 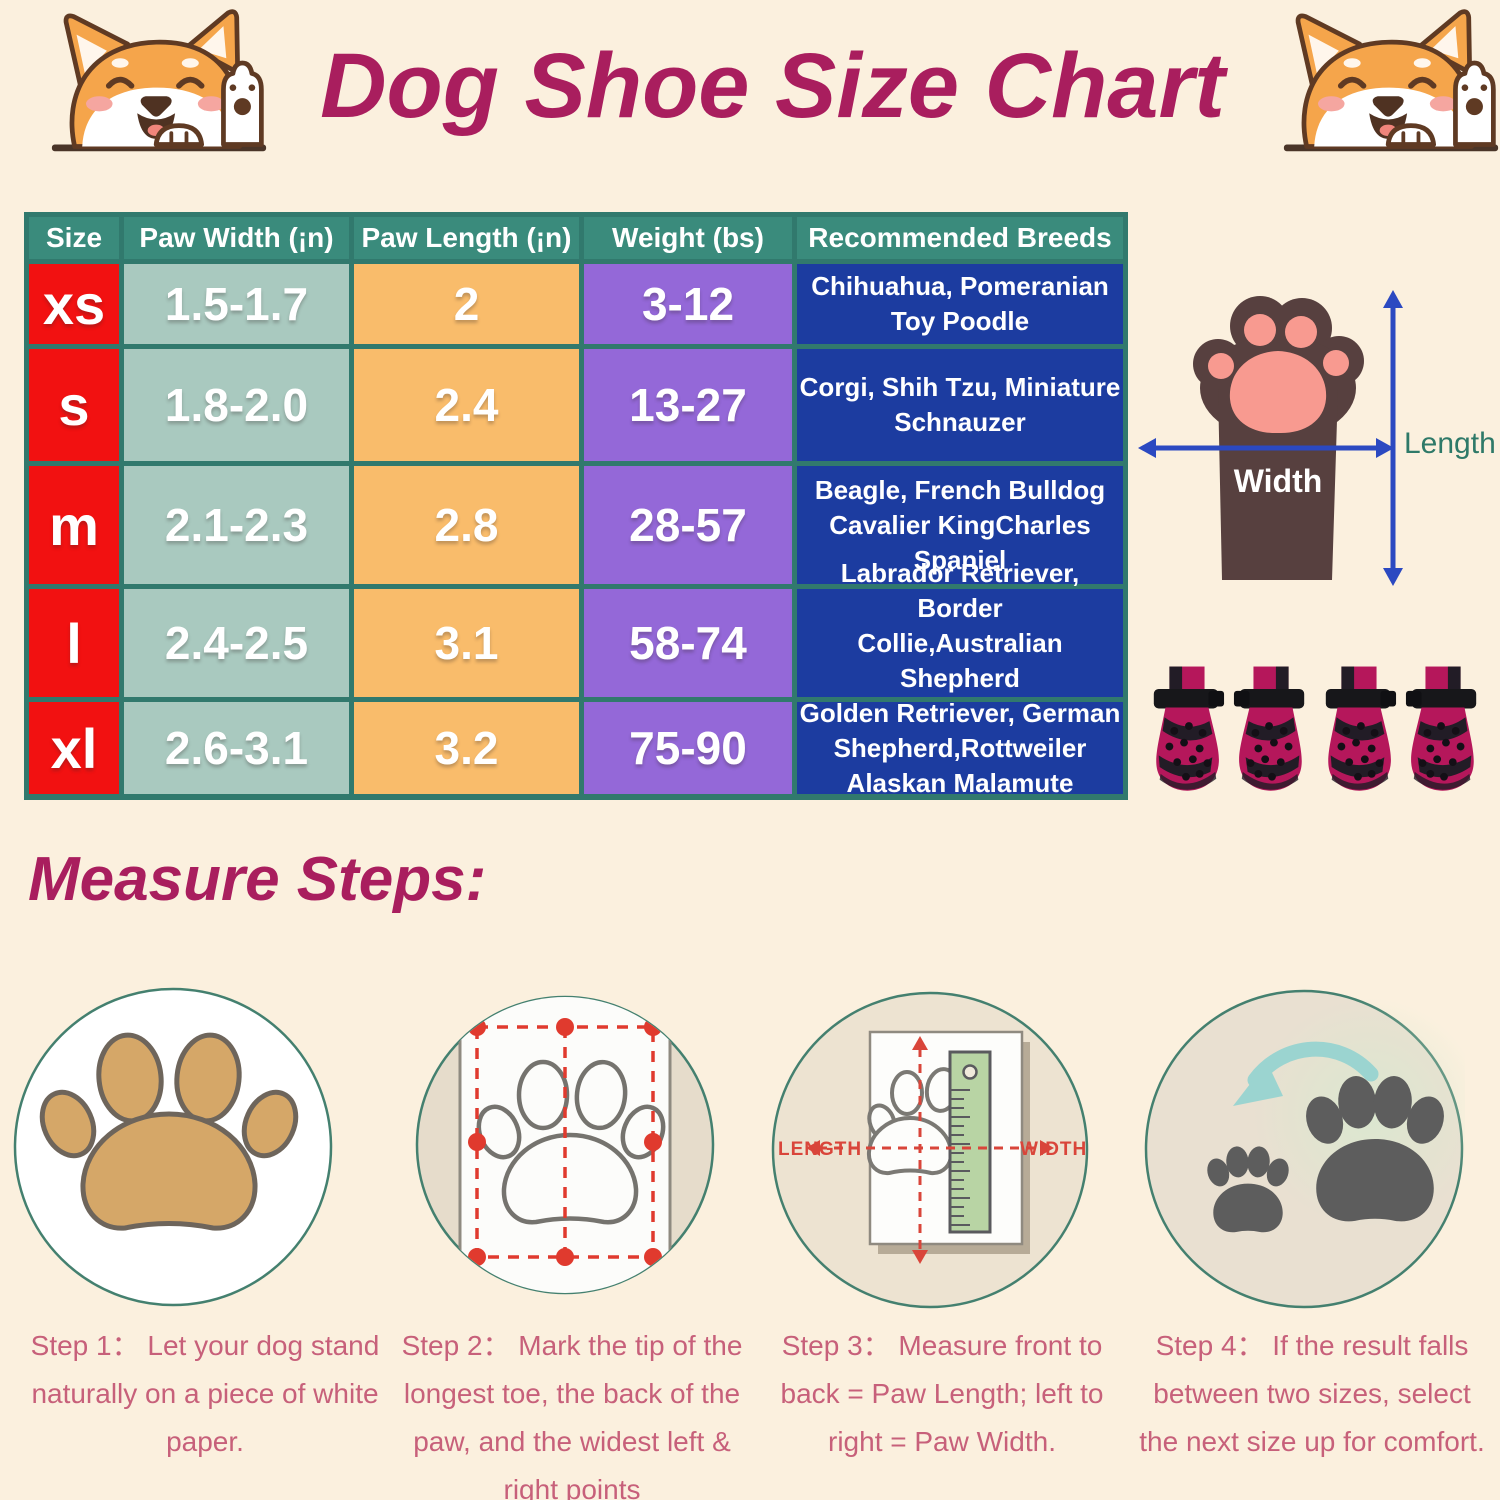 I want to click on paw-pads, so click(x=1278, y=374).